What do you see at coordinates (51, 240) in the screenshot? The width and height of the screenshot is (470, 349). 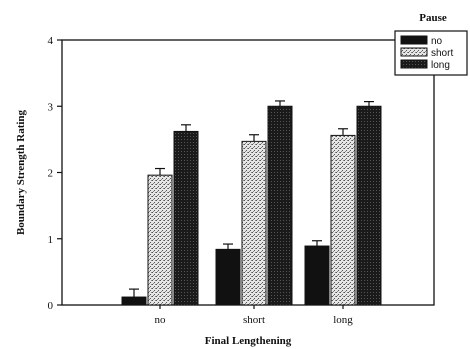 I see `y-tick-label: 1` at bounding box center [51, 240].